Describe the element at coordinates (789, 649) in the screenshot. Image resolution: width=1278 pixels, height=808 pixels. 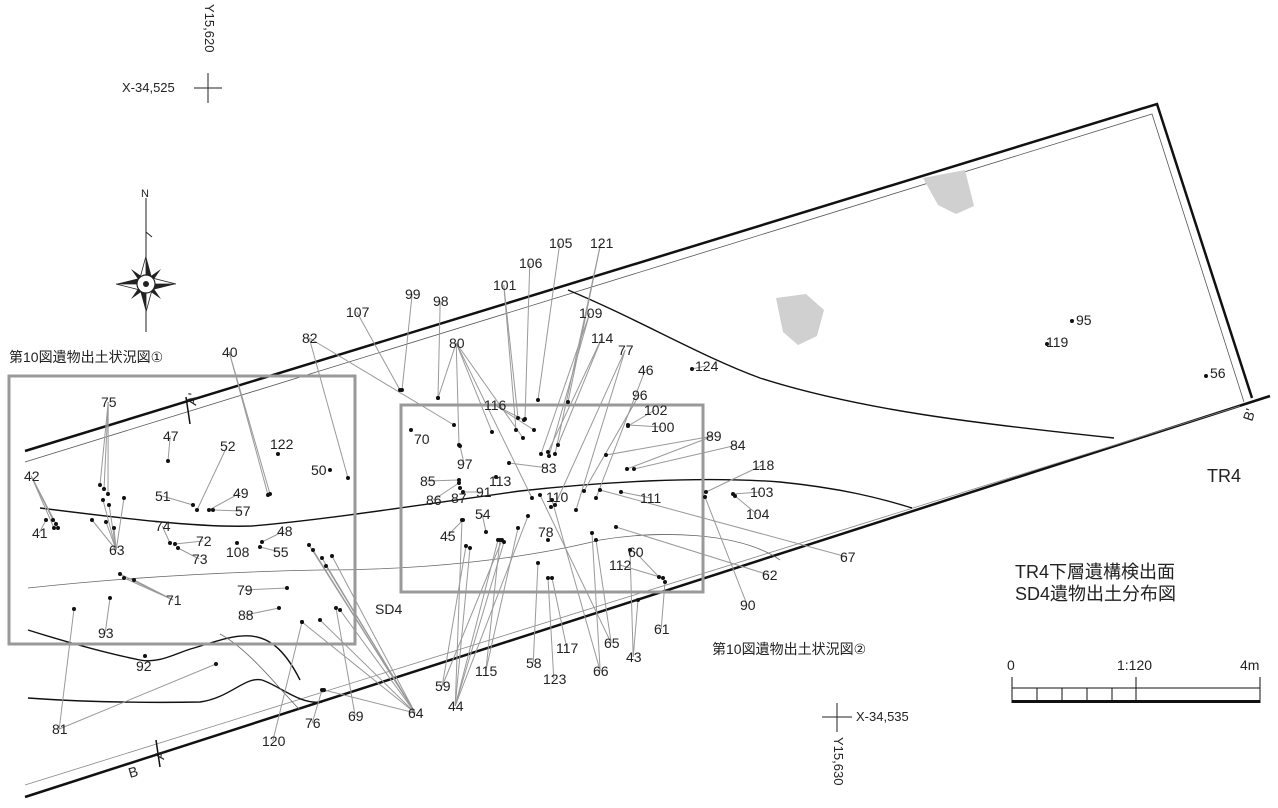
I see `figure-box-2-caption: 第10図遺物出土状況図②` at that location.